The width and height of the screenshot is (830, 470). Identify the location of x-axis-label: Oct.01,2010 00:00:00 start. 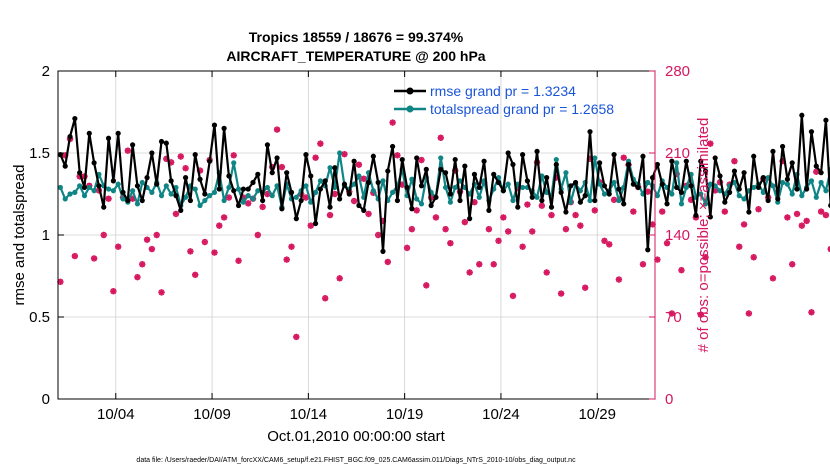
(356, 436).